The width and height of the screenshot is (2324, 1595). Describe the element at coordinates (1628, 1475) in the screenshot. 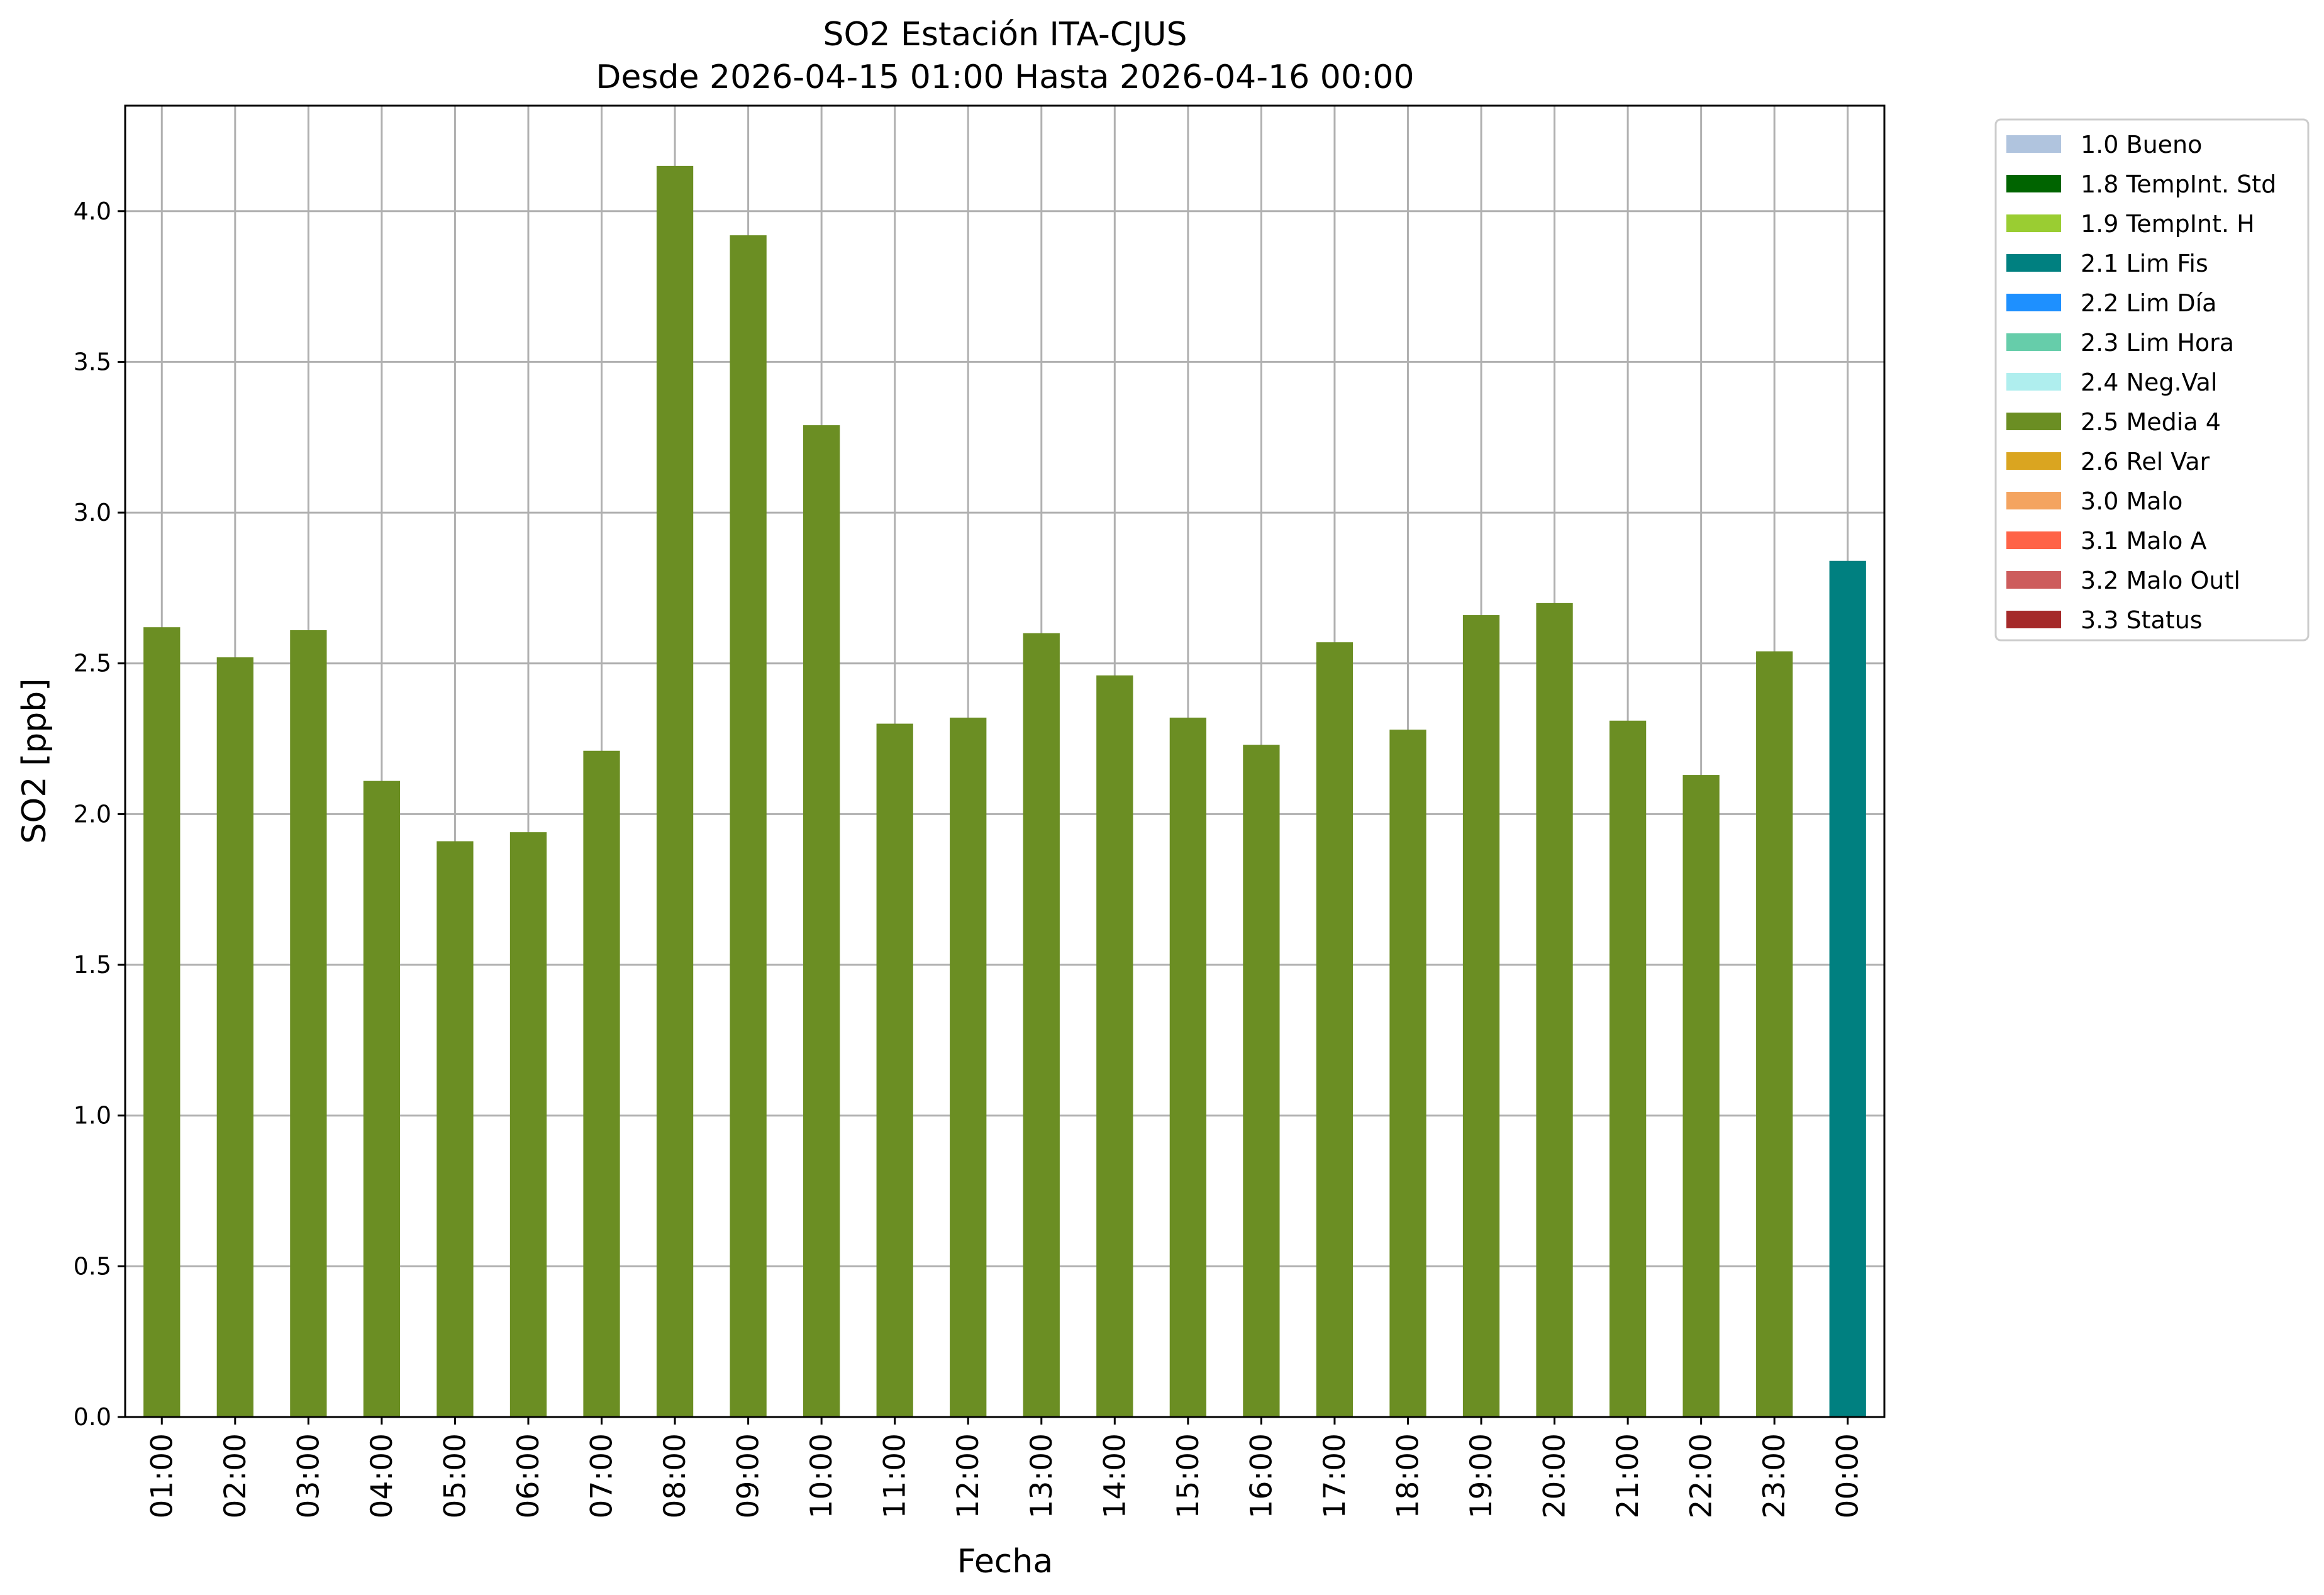

I see `x-tick-label: 21:00` at that location.